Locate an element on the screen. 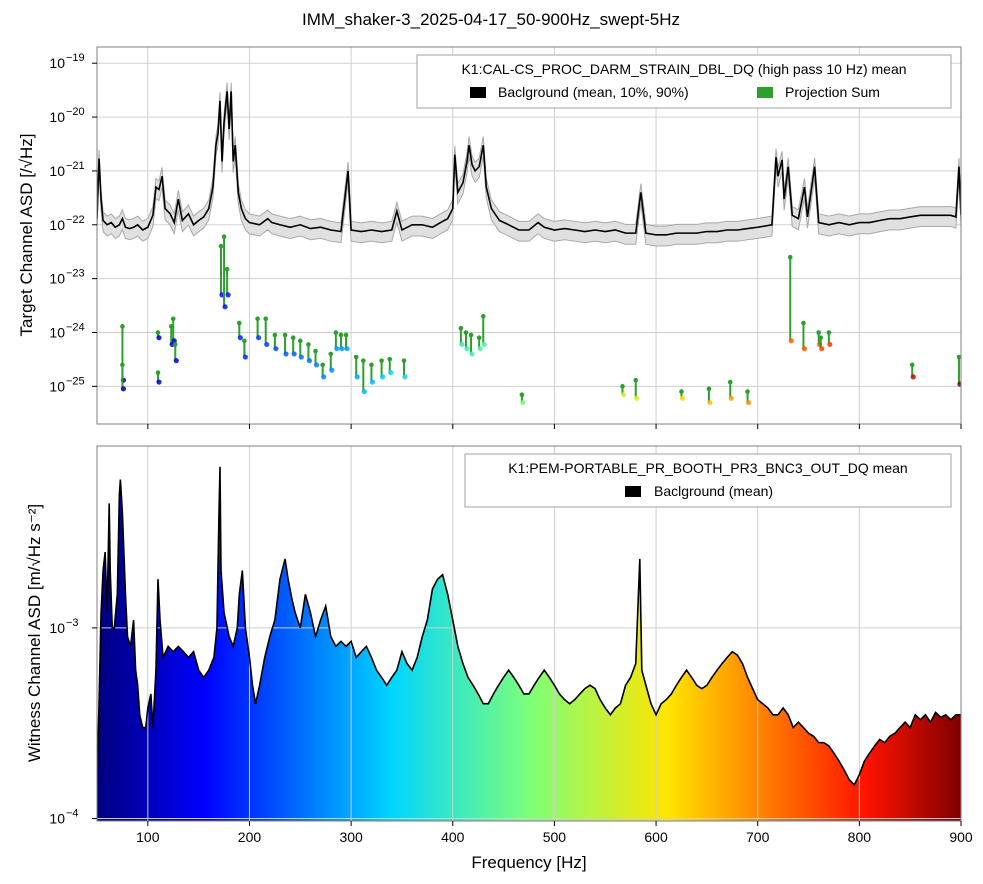 The height and width of the screenshot is (884, 983). x-tick-label: 500 is located at coordinates (555, 837).